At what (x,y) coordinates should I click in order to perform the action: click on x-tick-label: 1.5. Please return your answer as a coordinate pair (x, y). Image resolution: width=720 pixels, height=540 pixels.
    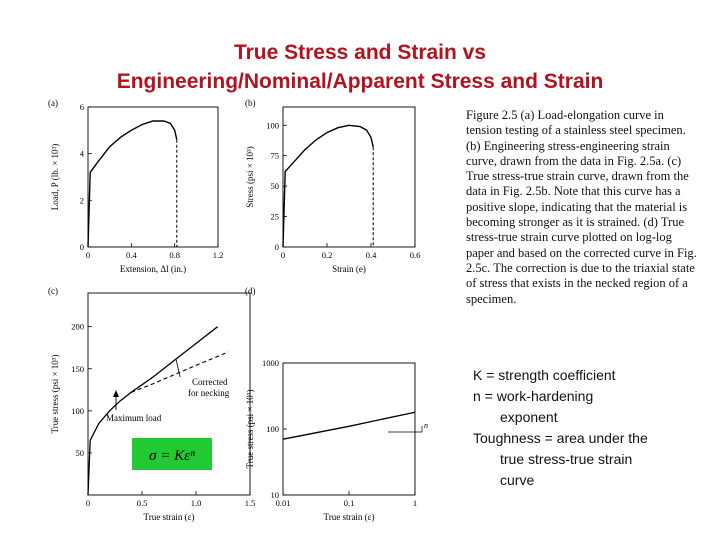
    Looking at the image, I should click on (250, 503).